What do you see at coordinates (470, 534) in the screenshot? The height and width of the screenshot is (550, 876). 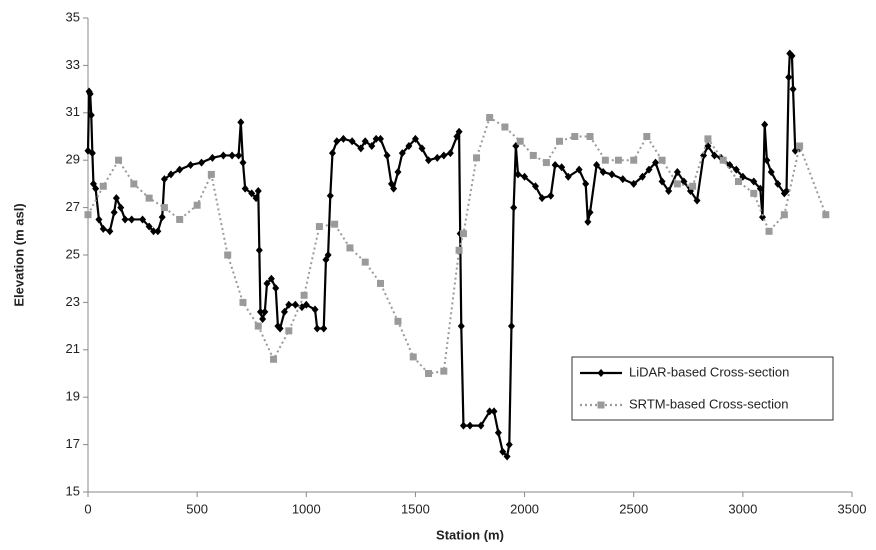 I see `x-axis-label: Station (m)` at bounding box center [470, 534].